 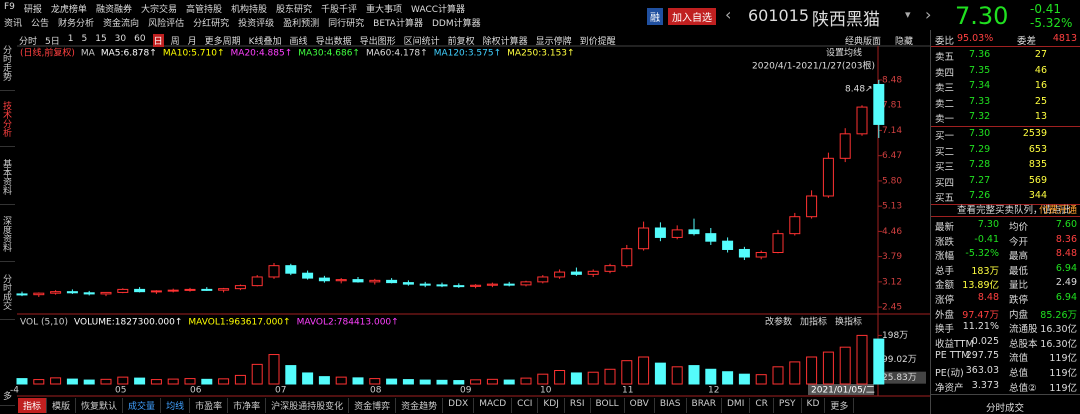 What do you see at coordinates (438, 10) in the screenshot?
I see `menu-item: WACC计算器` at bounding box center [438, 10].